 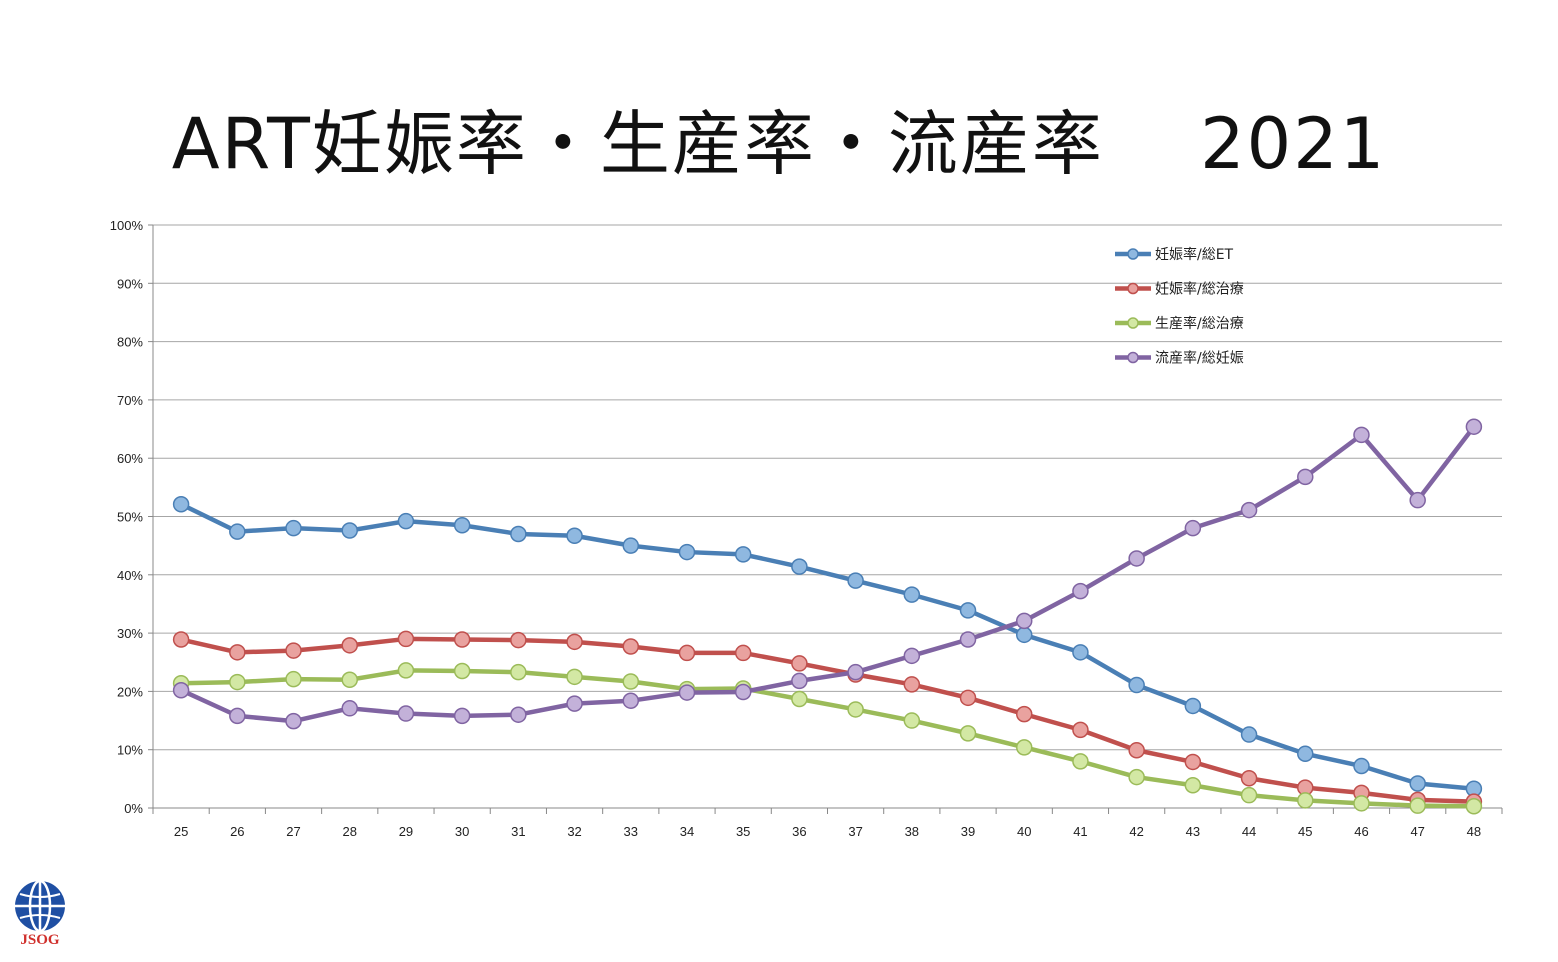 What do you see at coordinates (130, 400) in the screenshot?
I see `y-tick-label: 70%` at bounding box center [130, 400].